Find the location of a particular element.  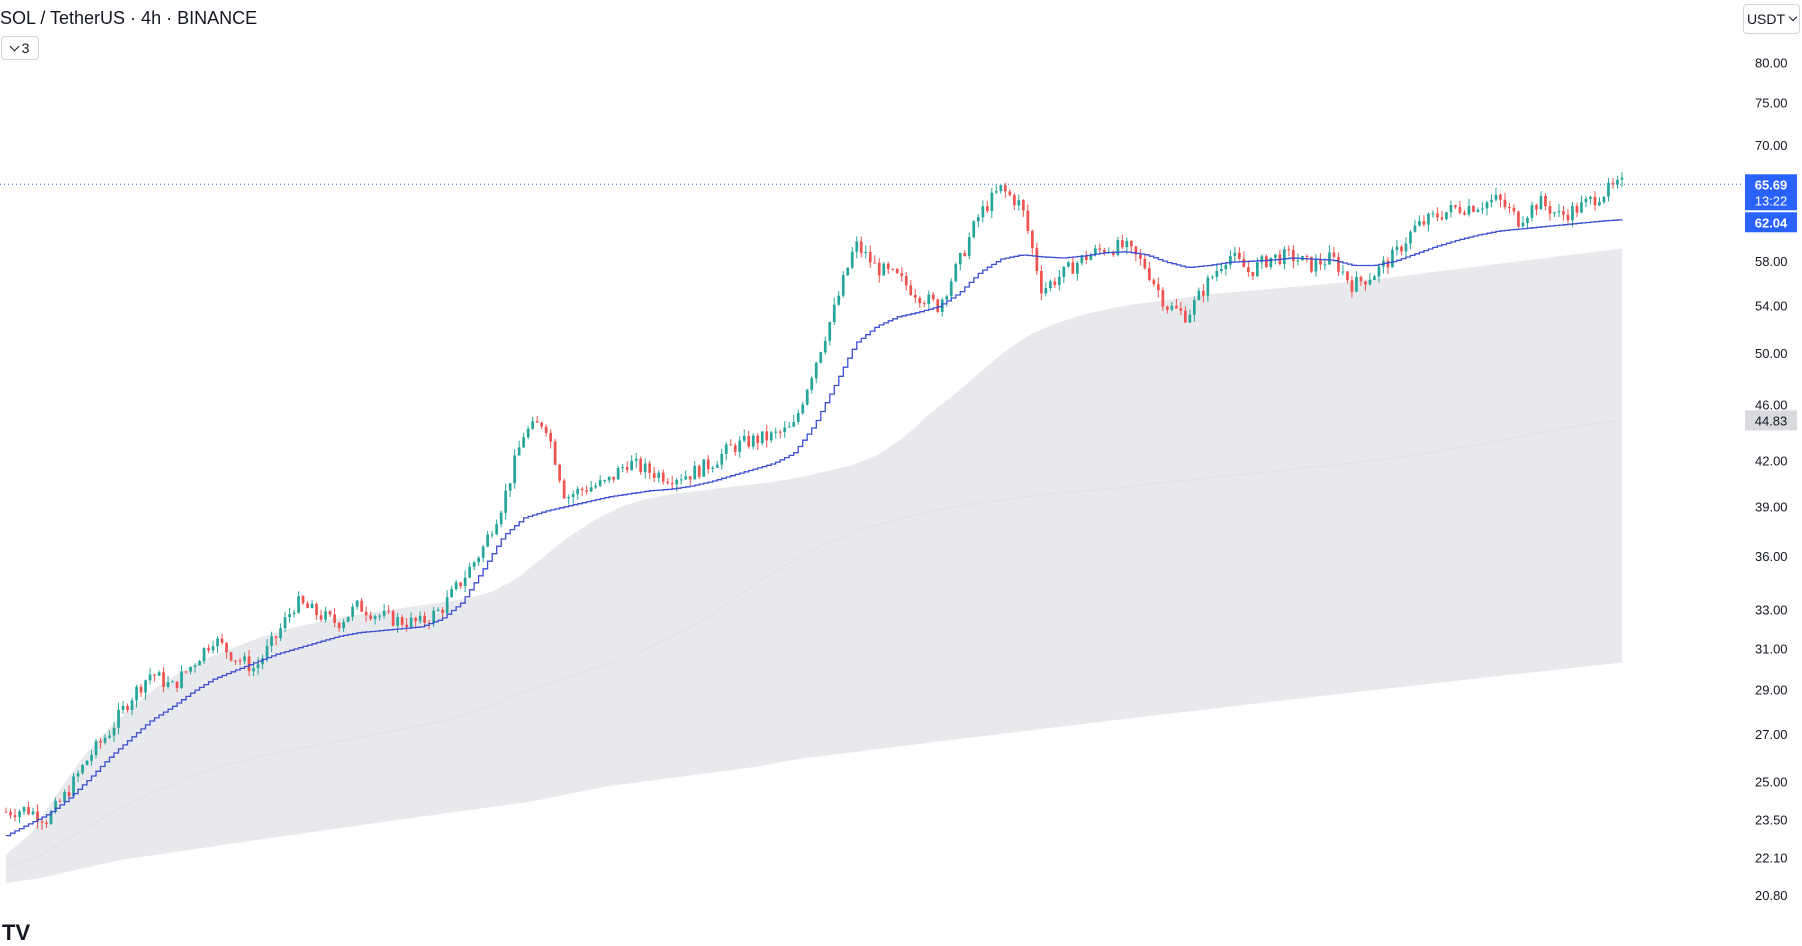

y-axis-tick-label: 75.00 is located at coordinates (1771, 102).